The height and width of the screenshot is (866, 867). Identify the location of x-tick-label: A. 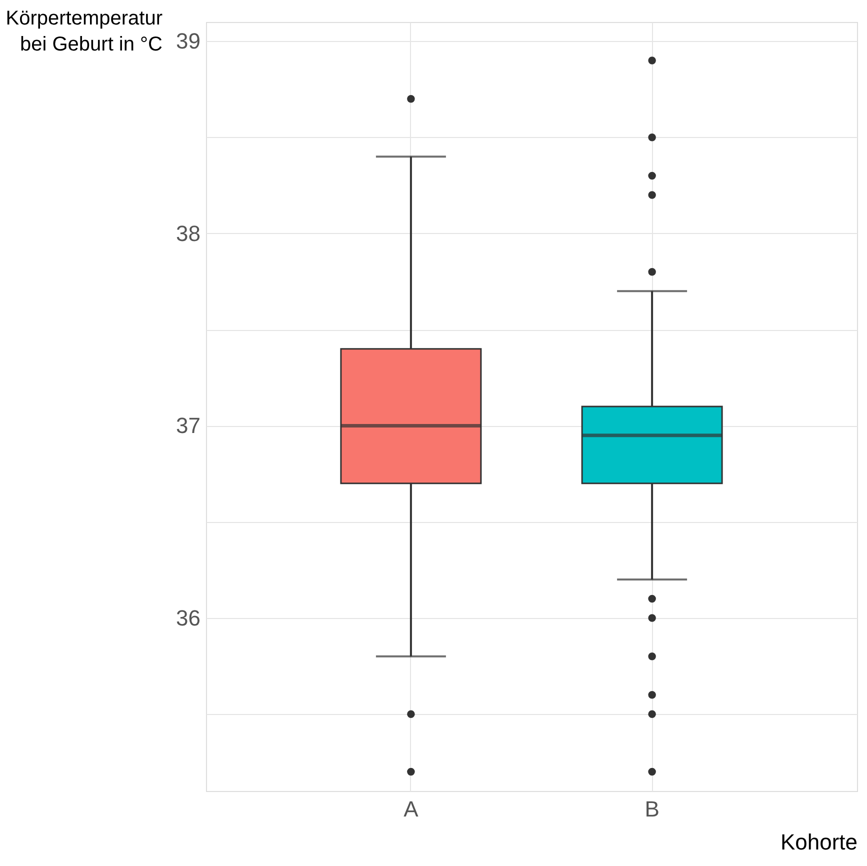
(411, 809).